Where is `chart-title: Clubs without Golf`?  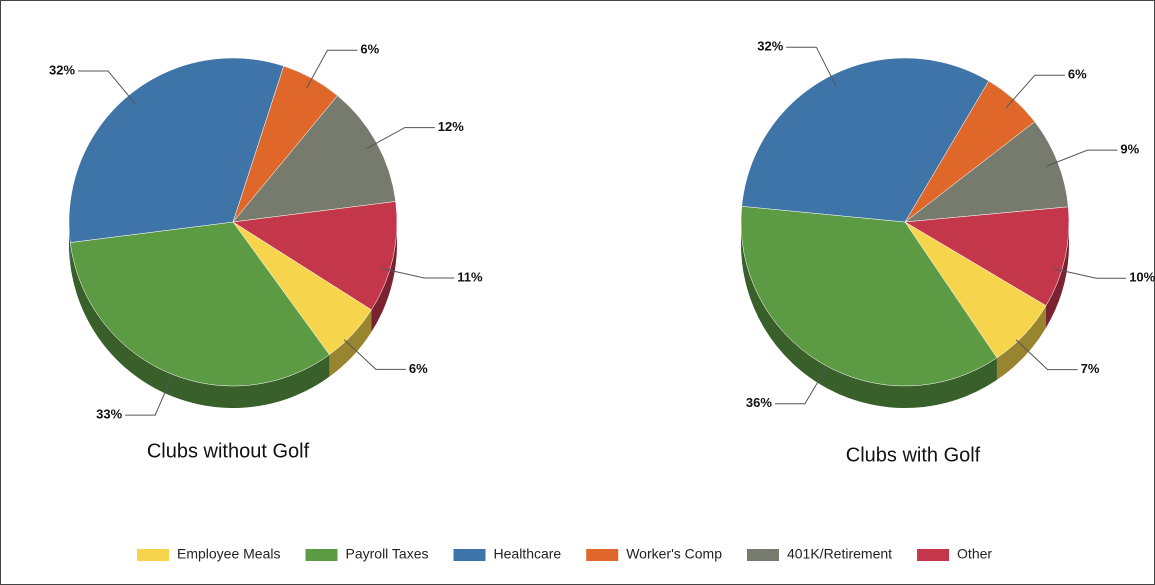
chart-title: Clubs without Golf is located at coordinates (228, 451).